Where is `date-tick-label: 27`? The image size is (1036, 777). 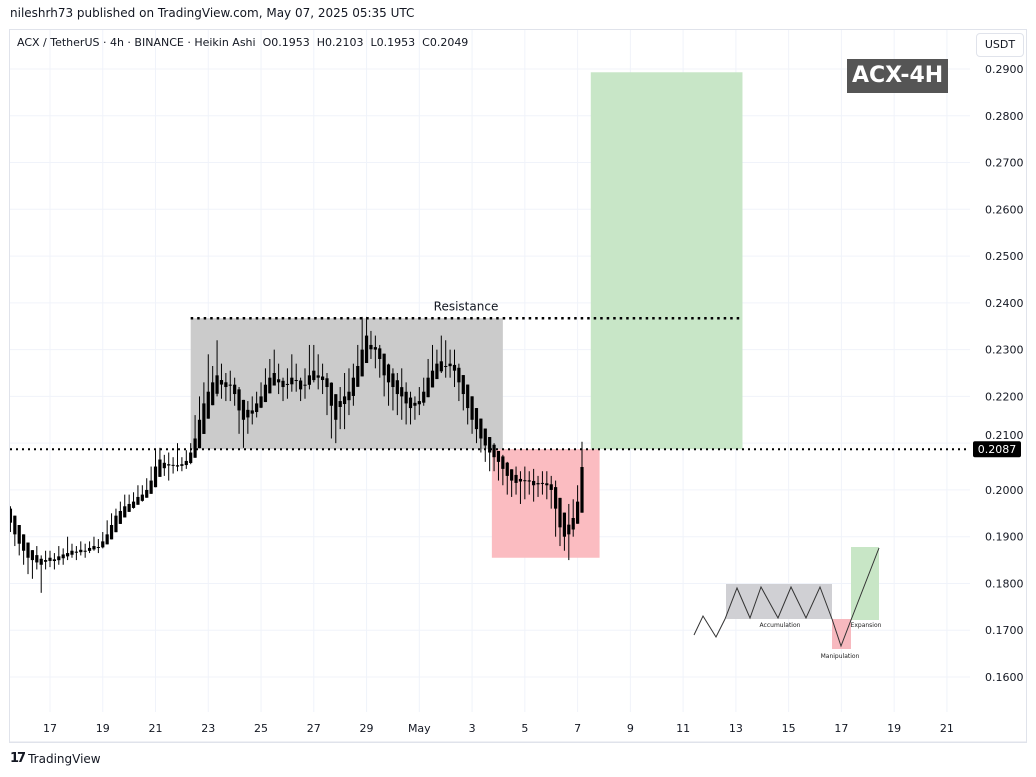
date-tick-label: 27 is located at coordinates (314, 728).